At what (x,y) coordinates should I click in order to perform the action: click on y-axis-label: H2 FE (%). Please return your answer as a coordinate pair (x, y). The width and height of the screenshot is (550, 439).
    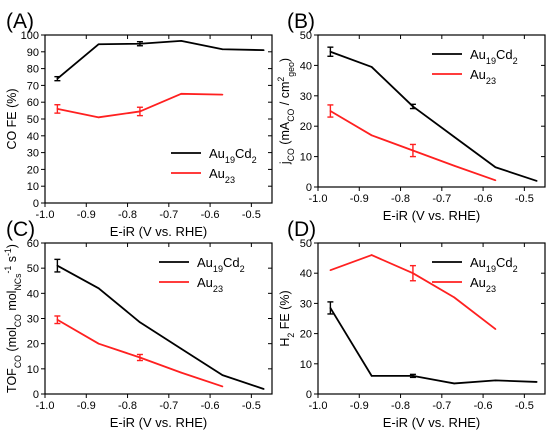
    Looking at the image, I should click on (287, 318).